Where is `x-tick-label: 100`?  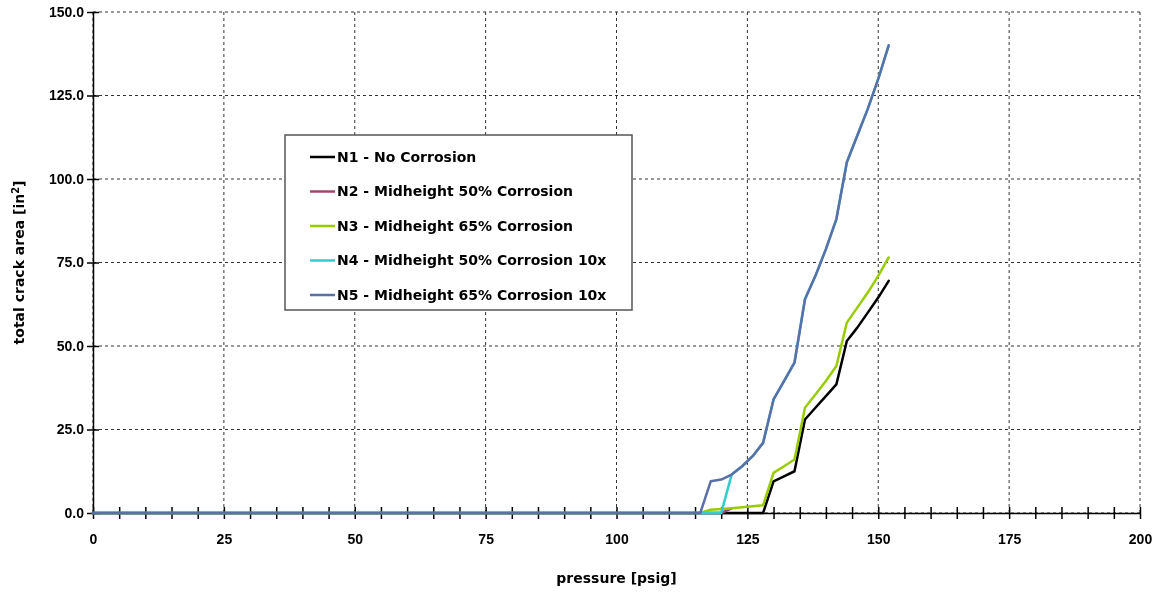
x-tick-label: 100 is located at coordinates (617, 539).